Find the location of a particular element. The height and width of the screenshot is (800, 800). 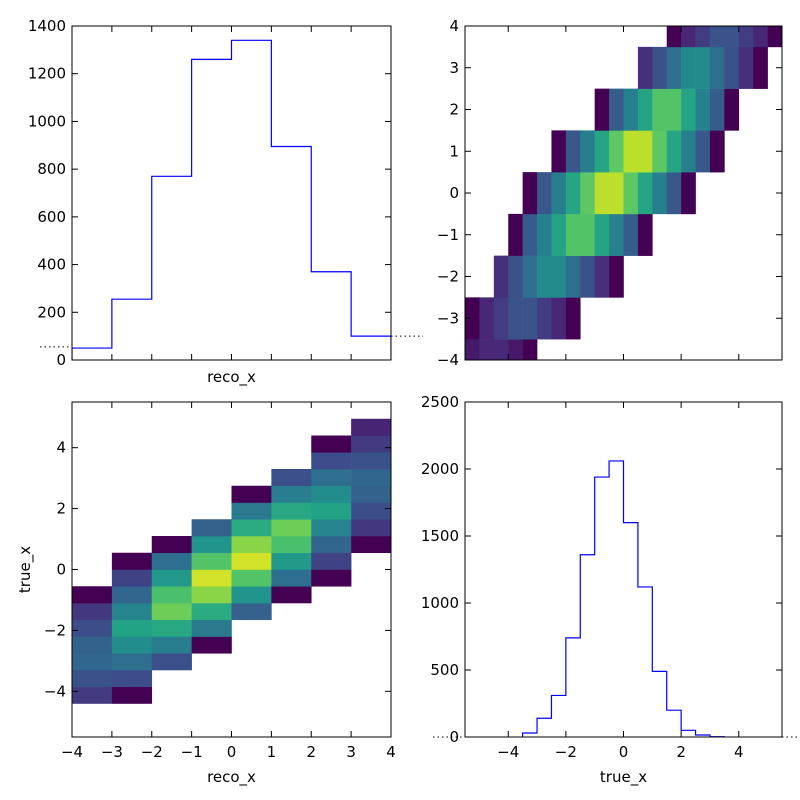

x-axis-label: true_x is located at coordinates (623, 777).